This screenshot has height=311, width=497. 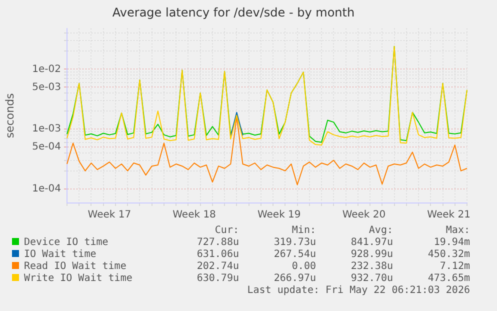 I want to click on legend-label: Device IO time, so click(x=66, y=243).